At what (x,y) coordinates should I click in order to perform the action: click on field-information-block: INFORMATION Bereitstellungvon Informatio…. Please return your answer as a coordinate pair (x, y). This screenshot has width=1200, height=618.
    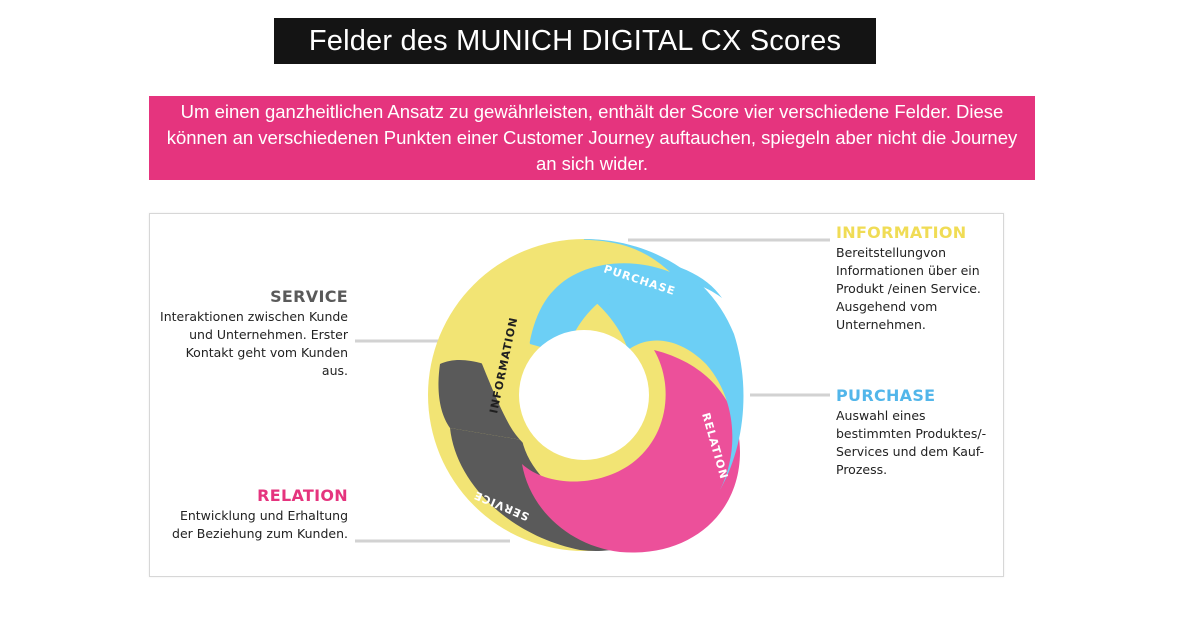
    Looking at the image, I should click on (918, 278).